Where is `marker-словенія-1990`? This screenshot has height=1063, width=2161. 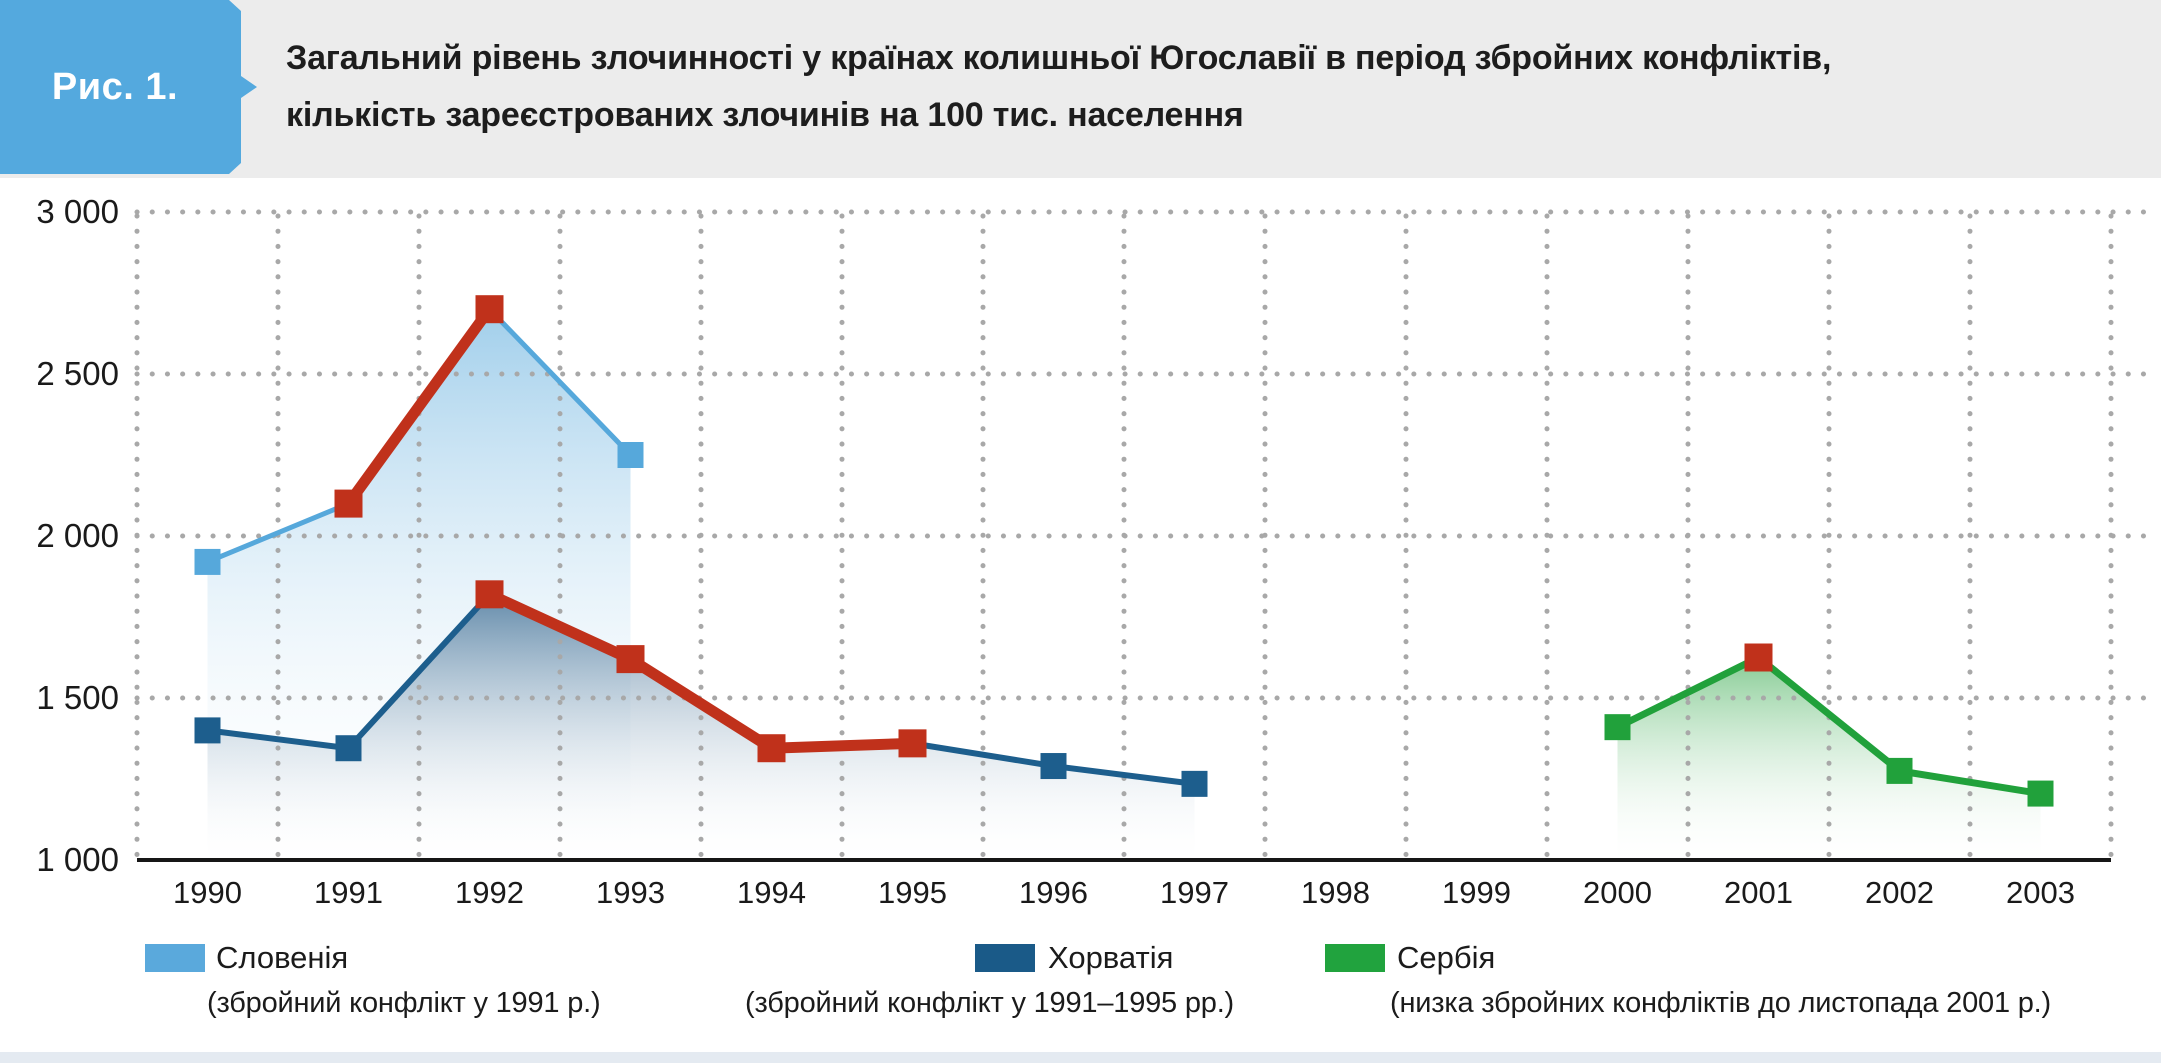
marker-словенія-1990 is located at coordinates (207, 561).